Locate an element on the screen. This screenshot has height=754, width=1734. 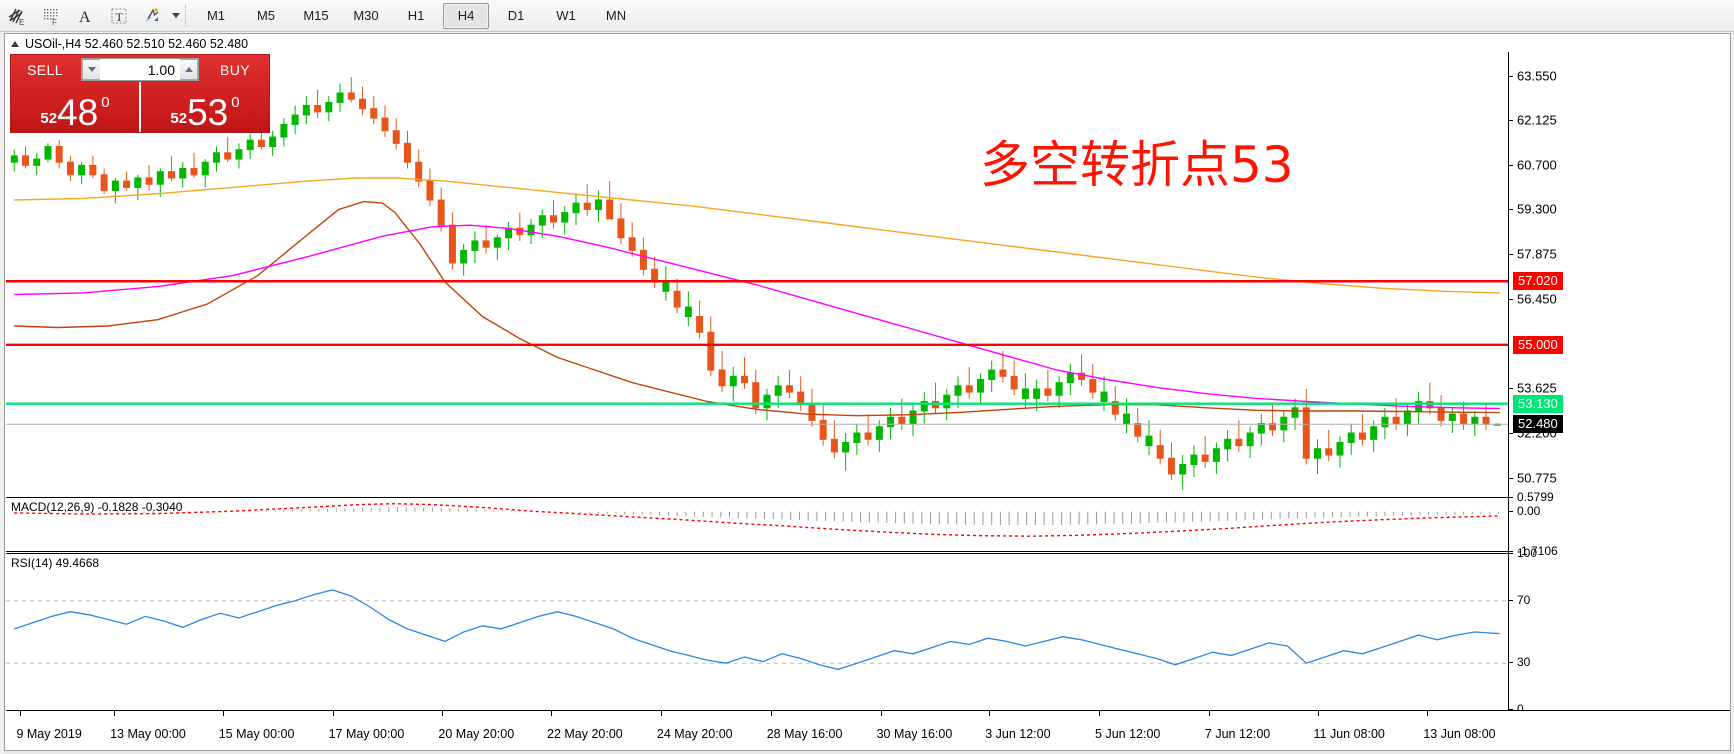
volume-stepper: 1.00 is located at coordinates (140, 69).